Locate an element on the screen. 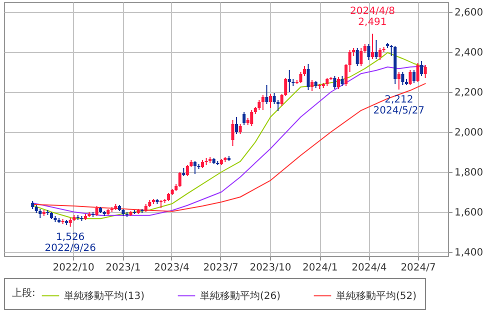 This screenshot has width=490, height=331. y-tick-label: 1,600 is located at coordinates (469, 213).